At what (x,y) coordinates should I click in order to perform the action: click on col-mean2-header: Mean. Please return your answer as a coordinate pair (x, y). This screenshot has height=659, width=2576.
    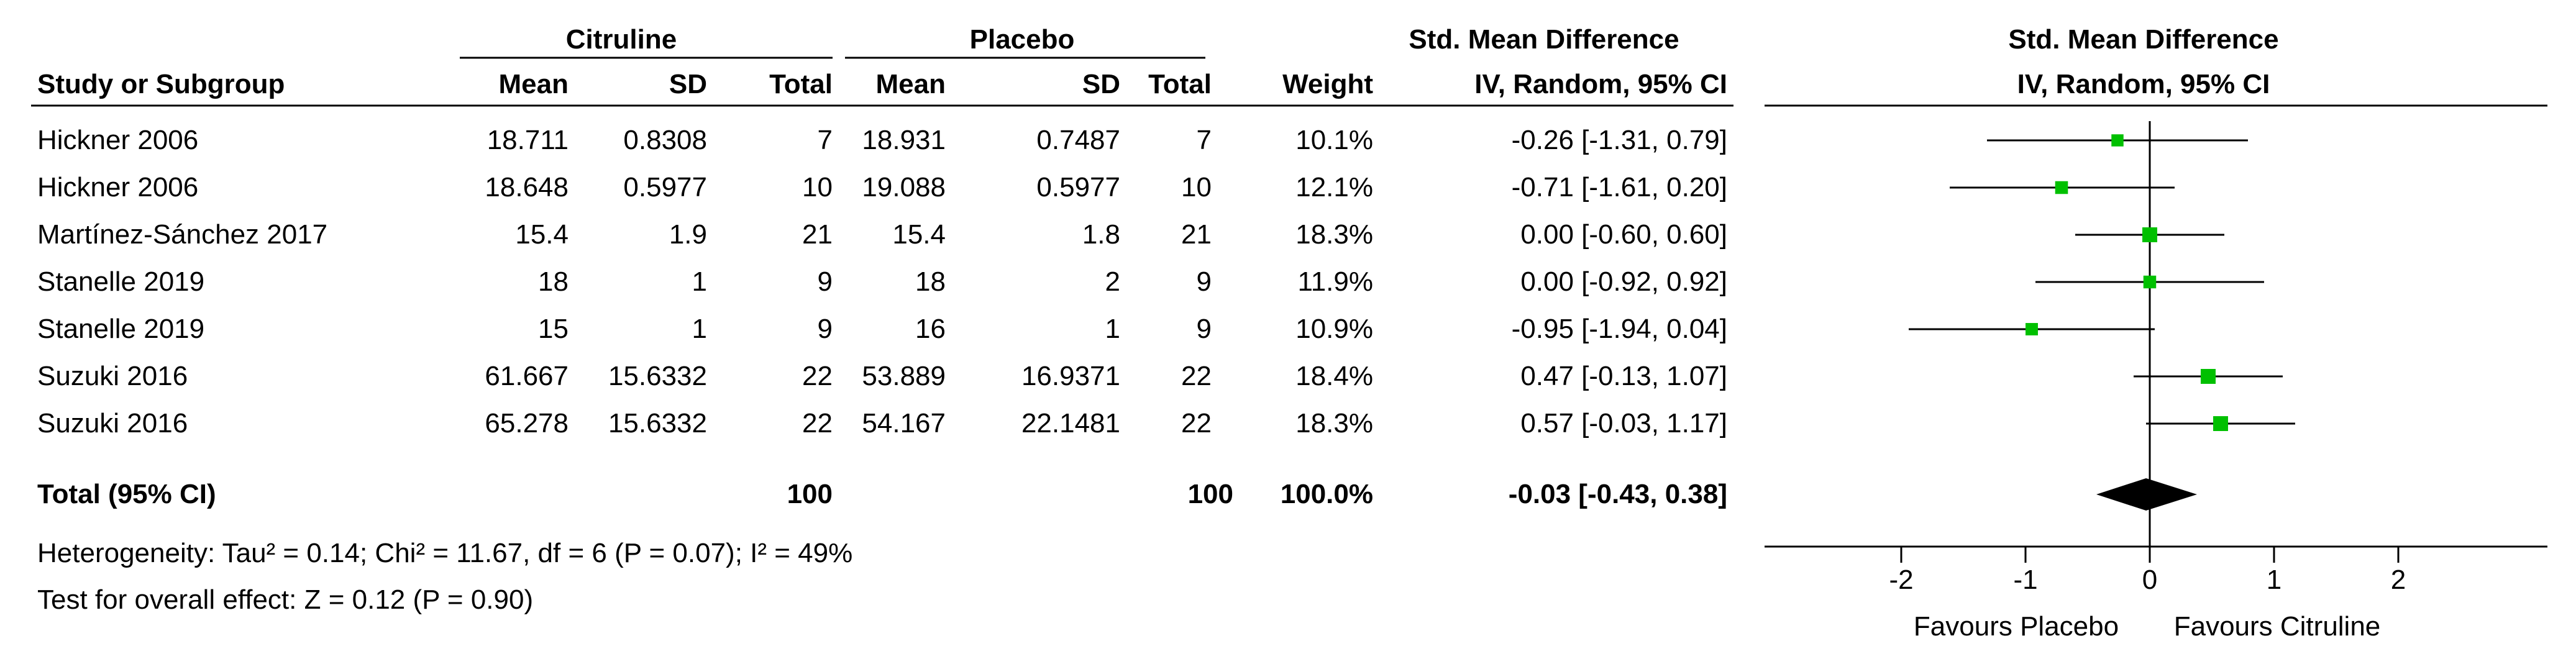
    Looking at the image, I should click on (911, 84).